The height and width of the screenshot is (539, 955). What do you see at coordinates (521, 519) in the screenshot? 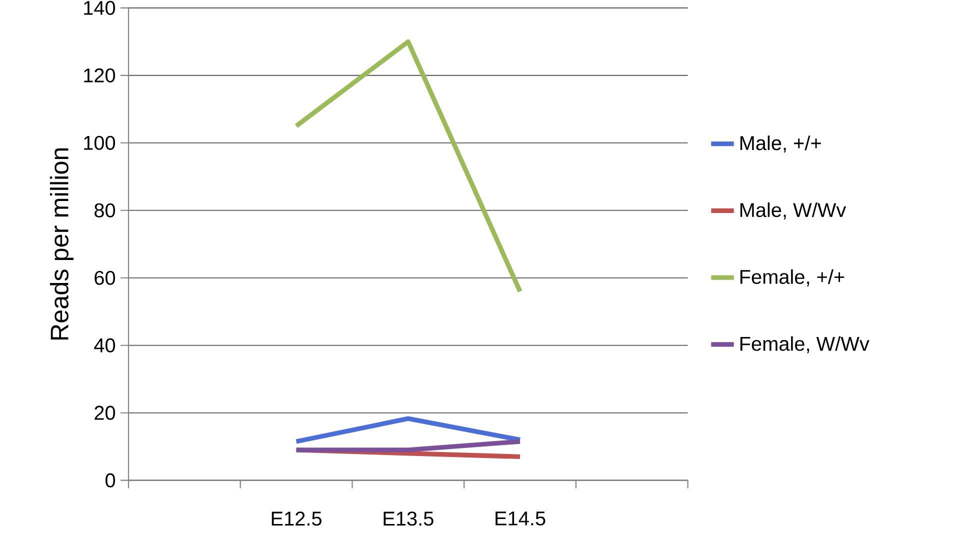
I see `x-tick-label: E14.5` at bounding box center [521, 519].